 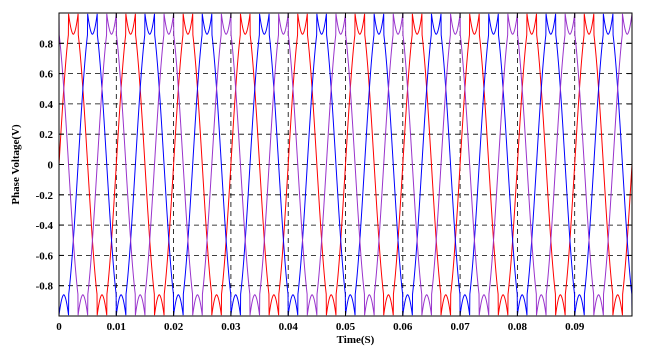 I want to click on y-tick-label: 0.8, so click(x=46, y=44).